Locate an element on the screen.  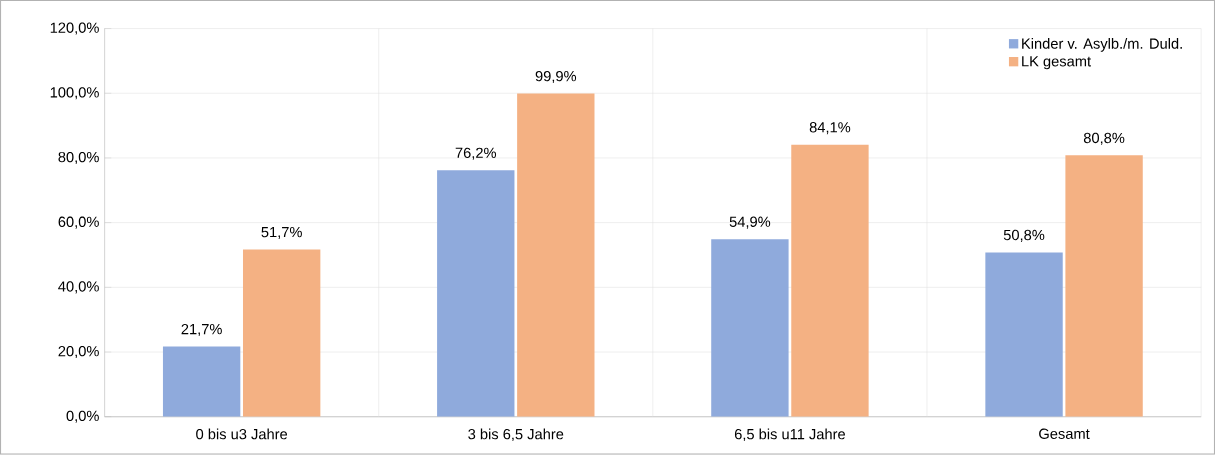
x-tick-label: Gesamt is located at coordinates (1064, 434).